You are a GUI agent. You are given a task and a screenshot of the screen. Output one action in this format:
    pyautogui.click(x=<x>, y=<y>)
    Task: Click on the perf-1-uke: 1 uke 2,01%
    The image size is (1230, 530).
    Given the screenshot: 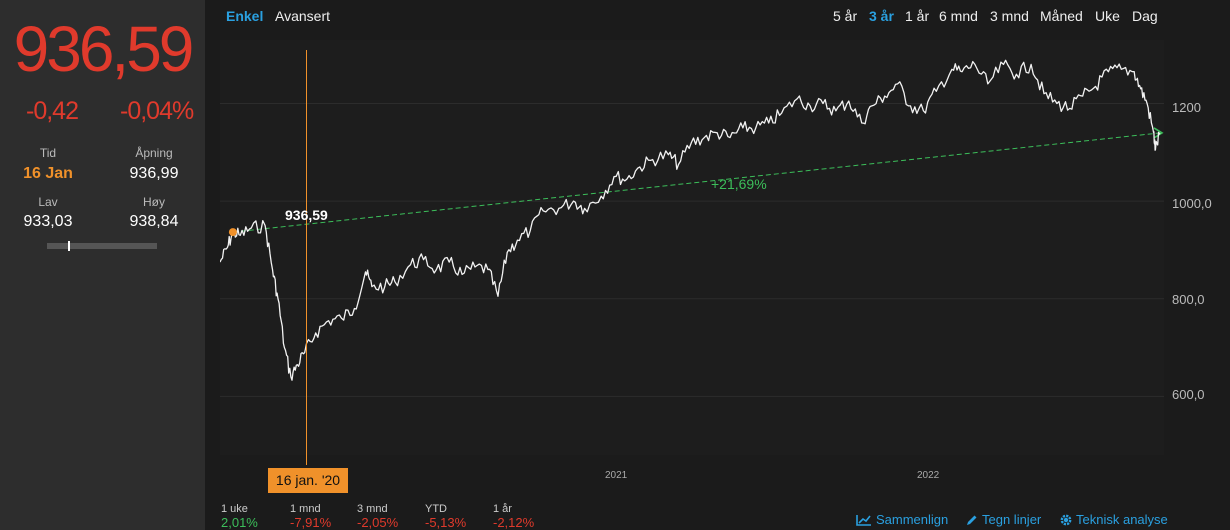 What is the action you would take?
    pyautogui.click(x=239, y=516)
    